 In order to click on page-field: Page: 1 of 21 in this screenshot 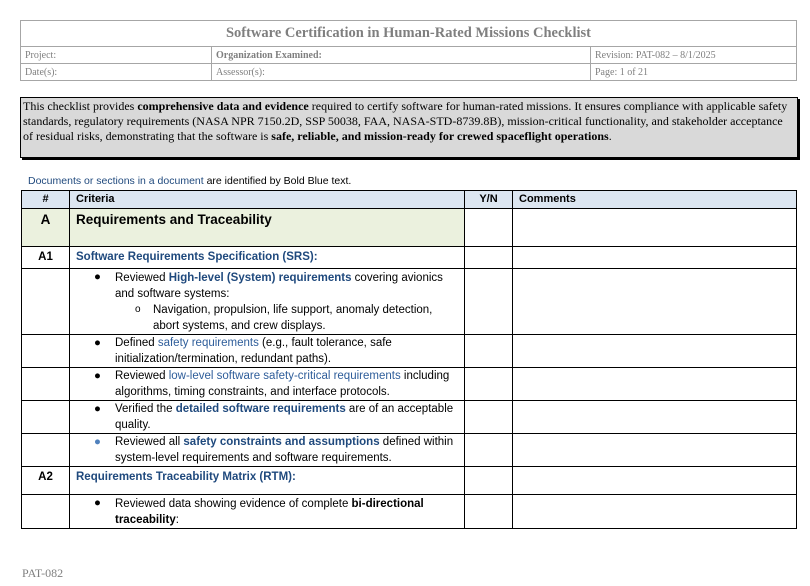, I will do `click(693, 72)`.